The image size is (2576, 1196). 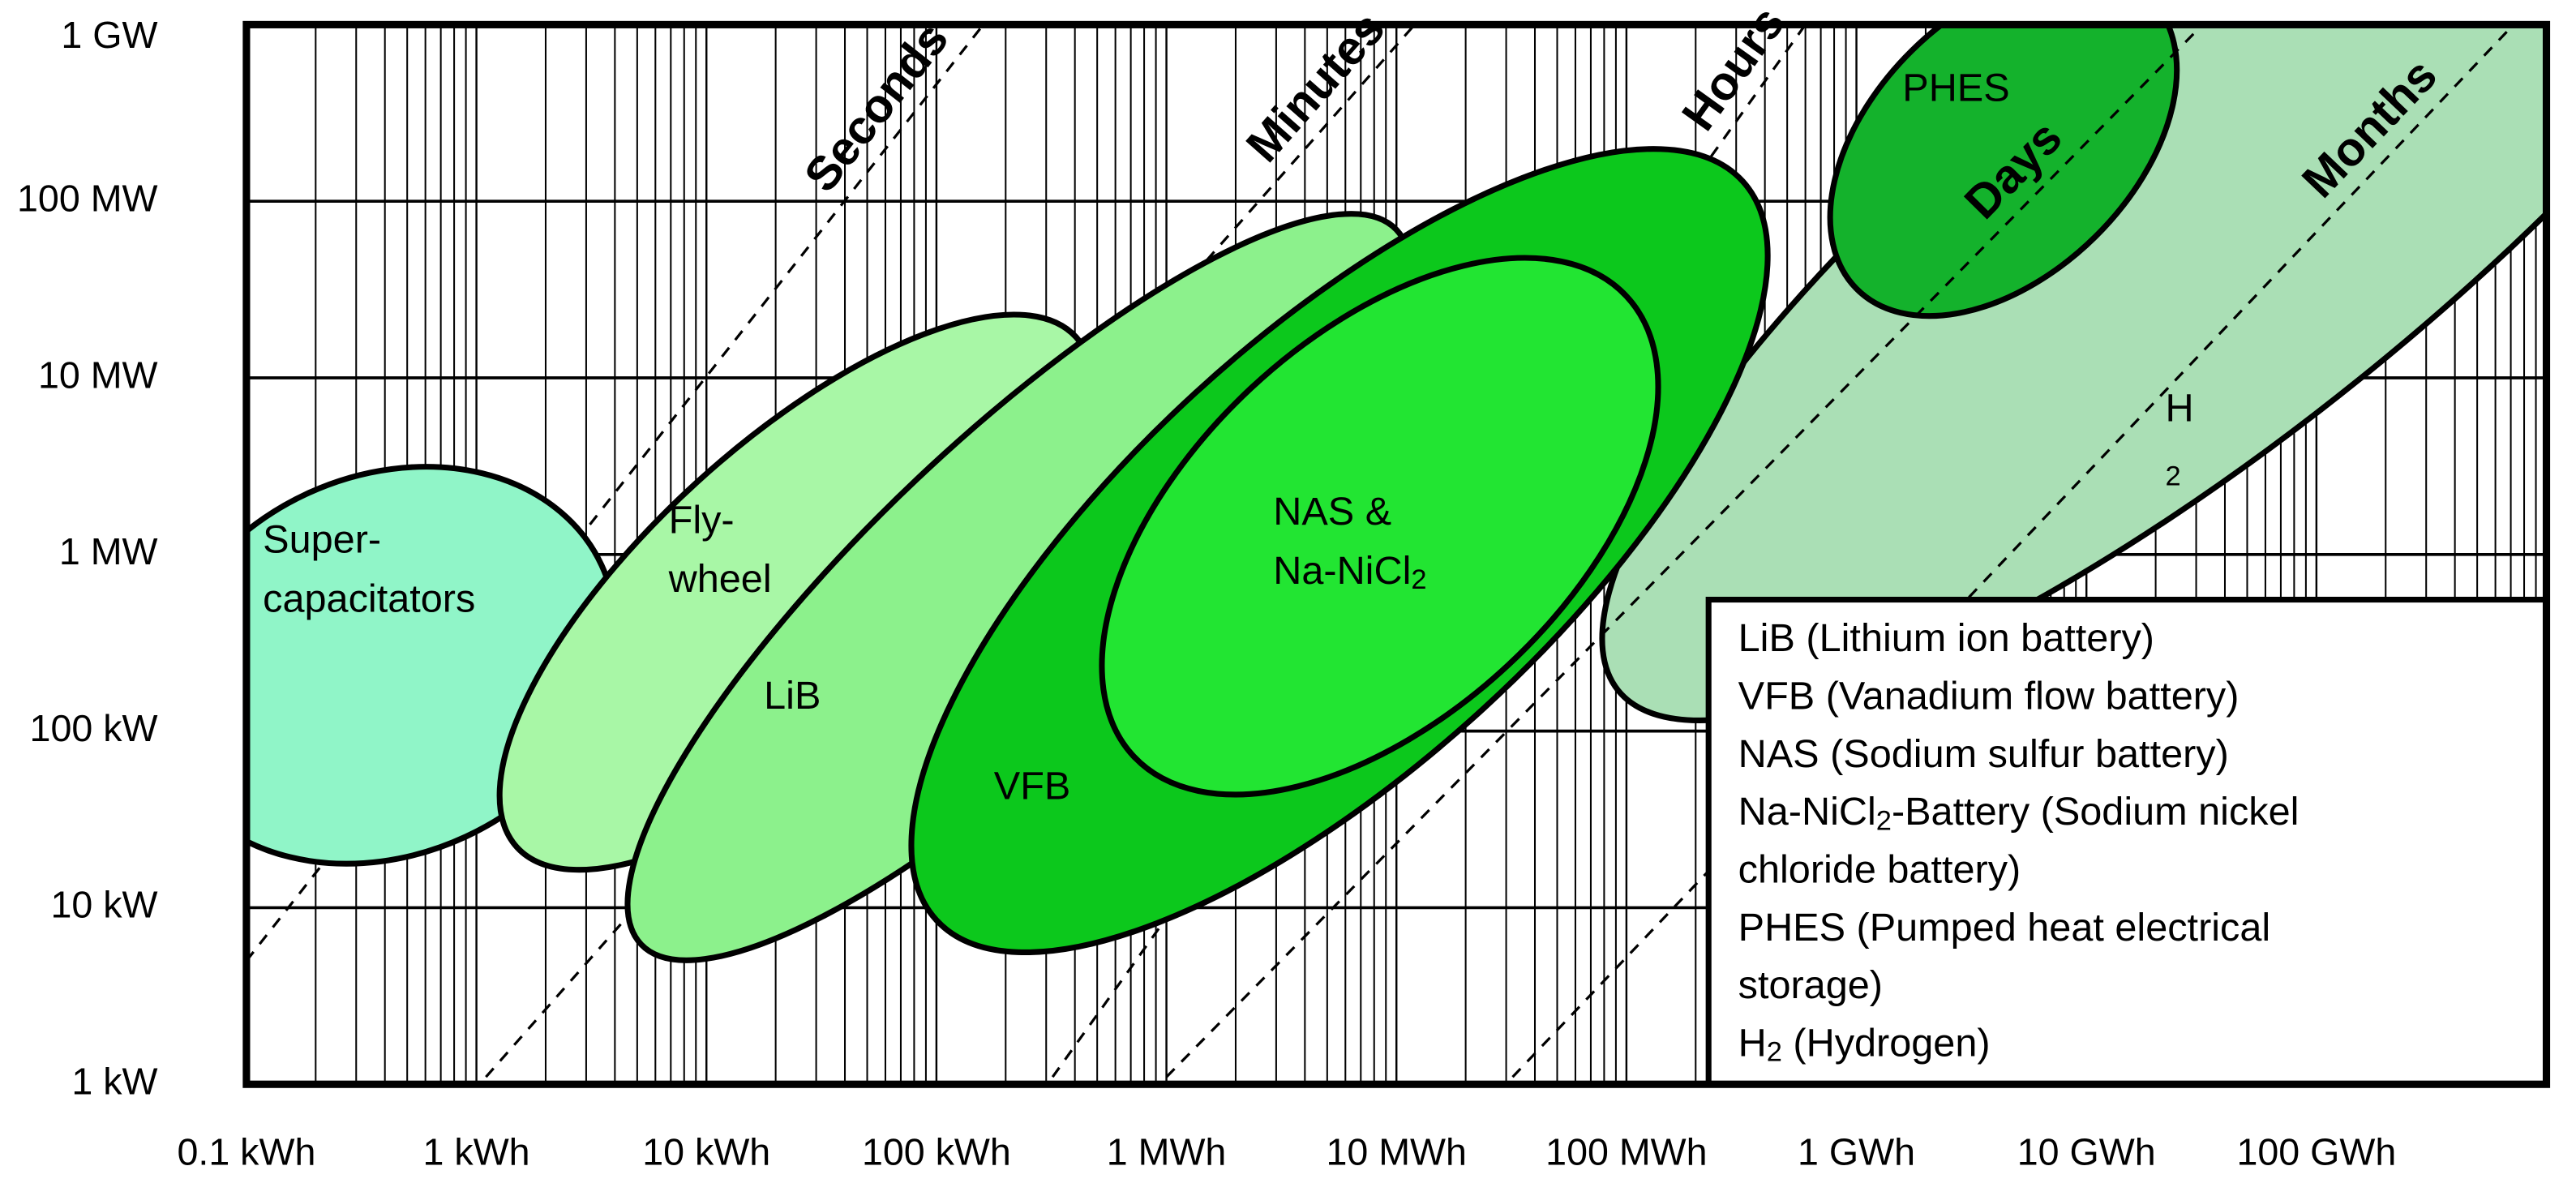 What do you see at coordinates (1626, 1152) in the screenshot?
I see `x-tick-label: 100 MWh` at bounding box center [1626, 1152].